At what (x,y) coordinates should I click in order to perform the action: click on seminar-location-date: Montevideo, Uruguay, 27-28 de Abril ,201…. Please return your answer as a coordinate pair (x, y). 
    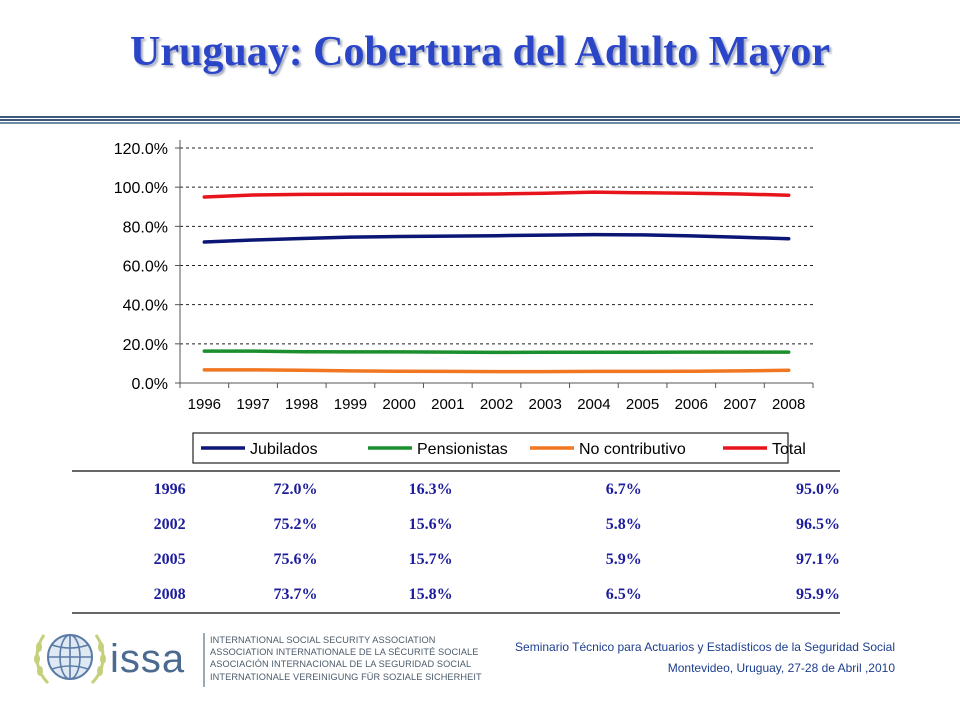
    Looking at the image, I should click on (781, 668).